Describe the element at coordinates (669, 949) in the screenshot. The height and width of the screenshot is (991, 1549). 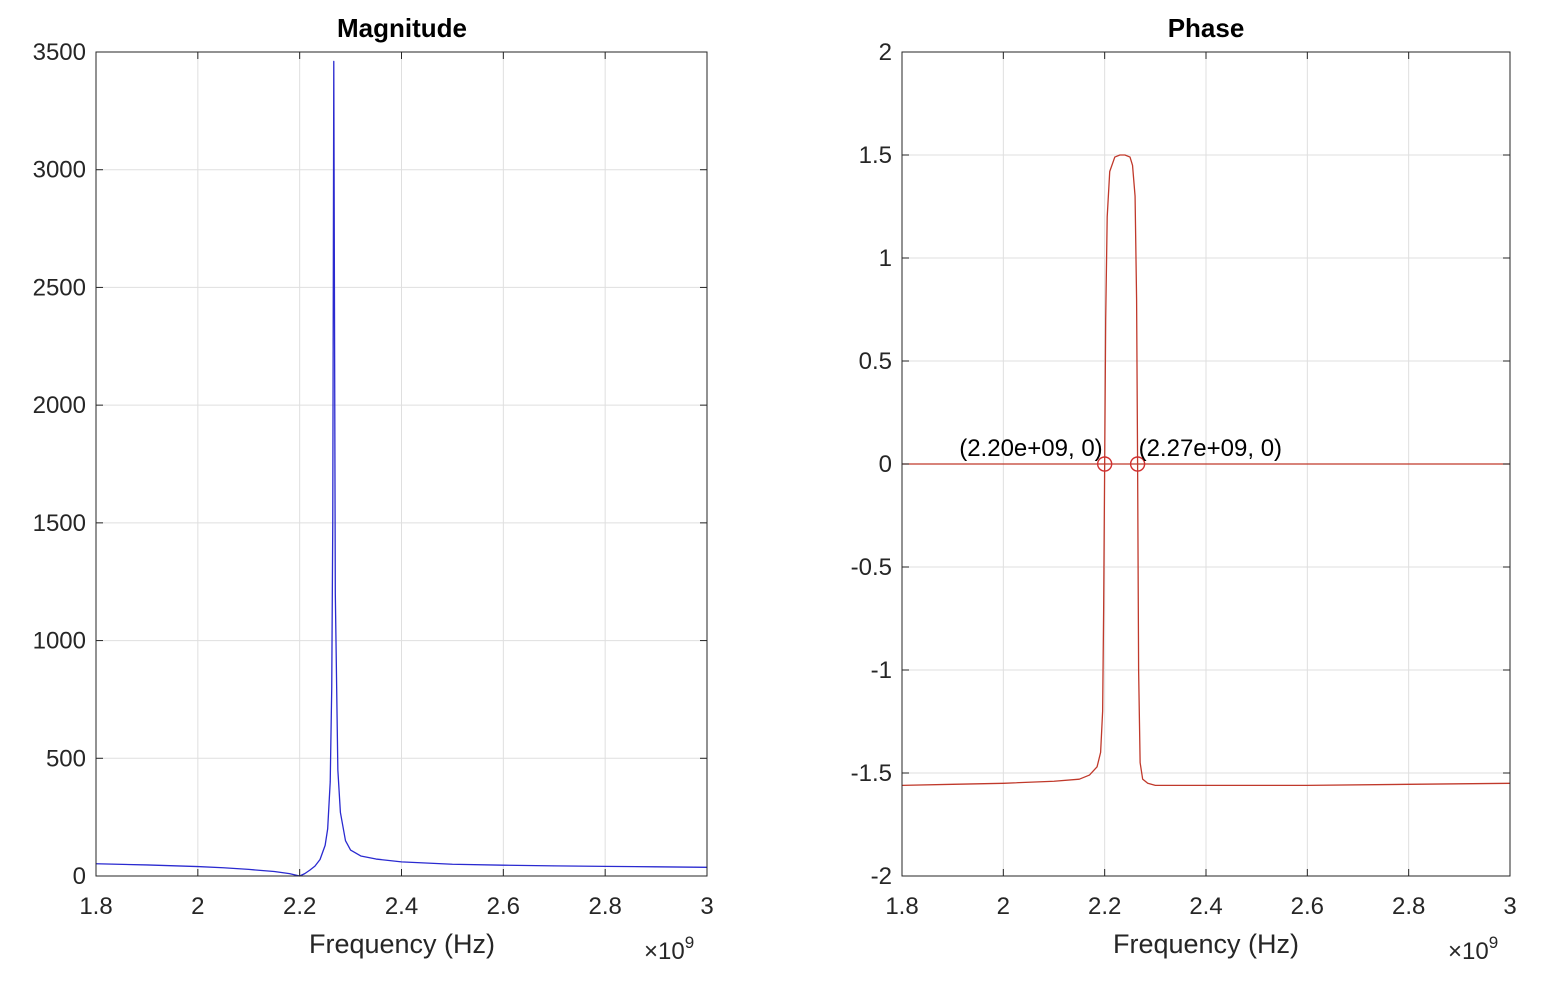
I see `magnitude-x-exponent: ×10⁹` at that location.